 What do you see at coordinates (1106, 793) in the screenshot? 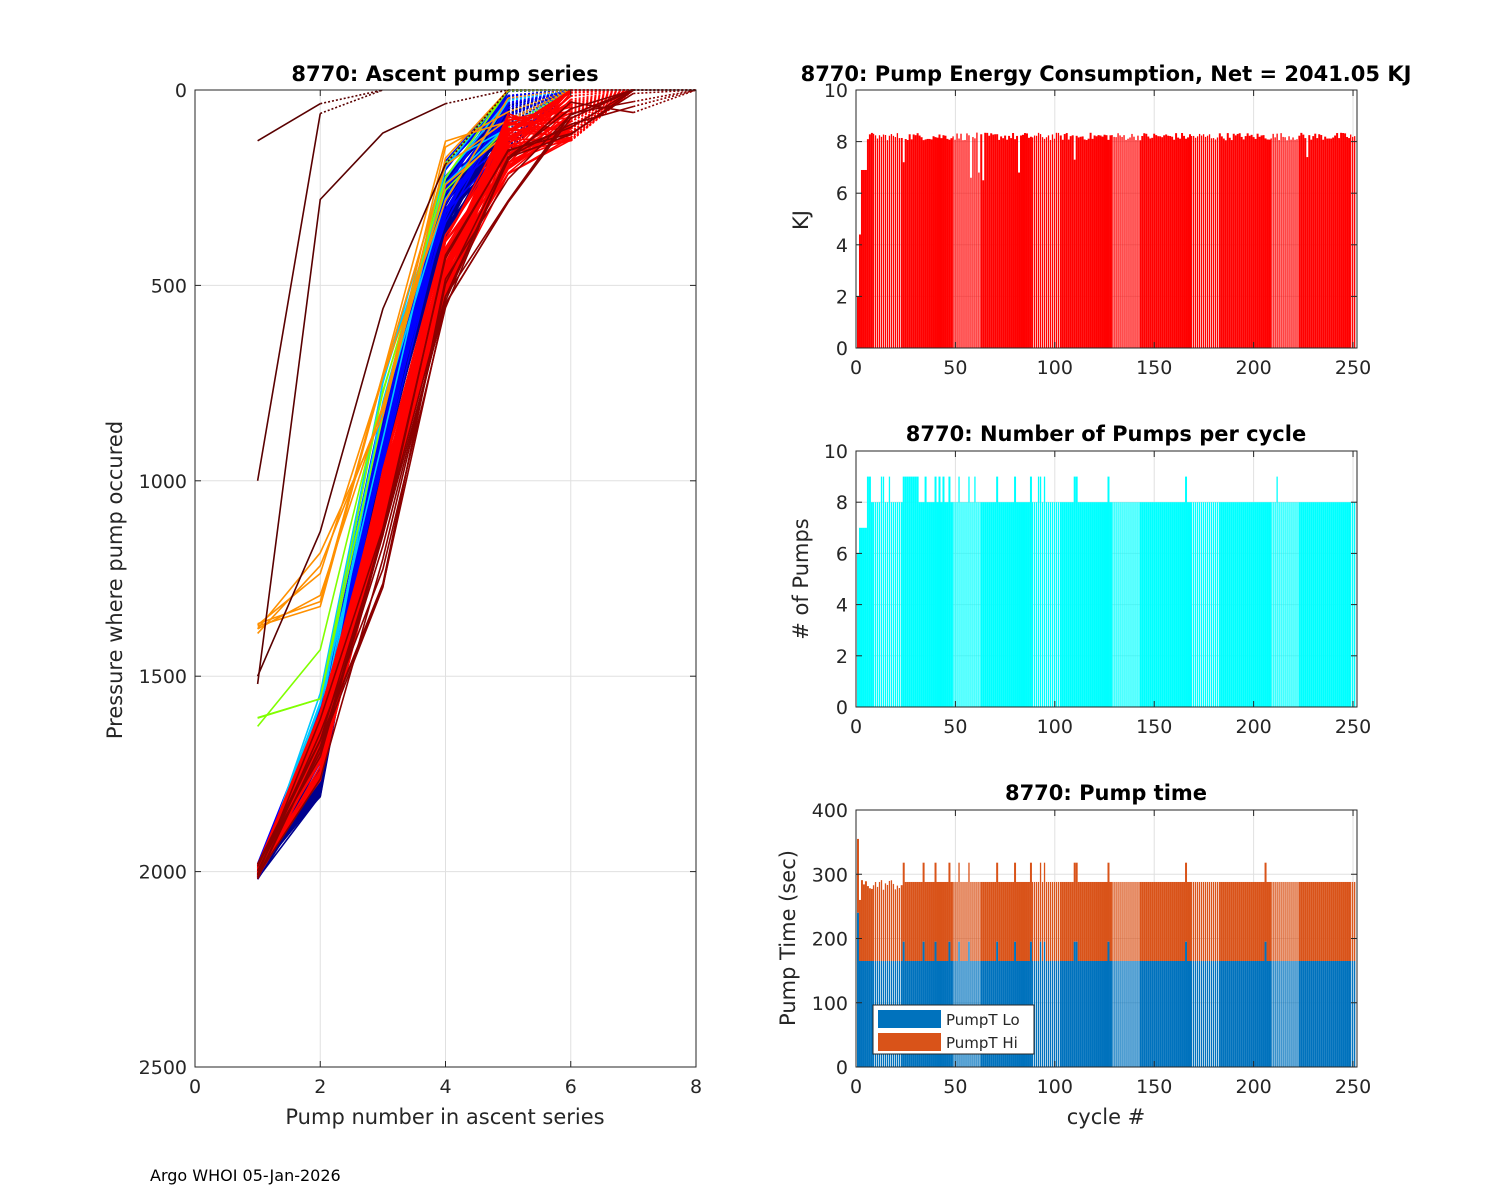
I see `pumptime-title: 8770: Pump time` at bounding box center [1106, 793].